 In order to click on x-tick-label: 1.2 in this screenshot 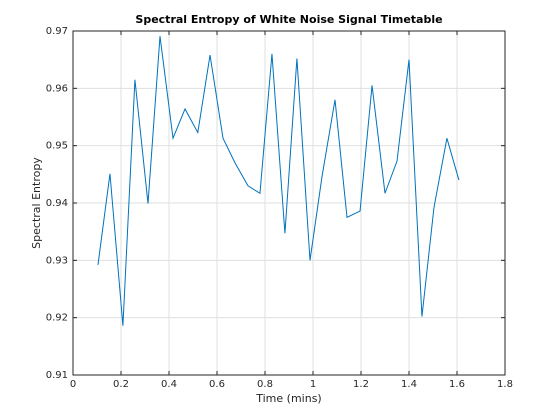, I will do `click(361, 384)`.